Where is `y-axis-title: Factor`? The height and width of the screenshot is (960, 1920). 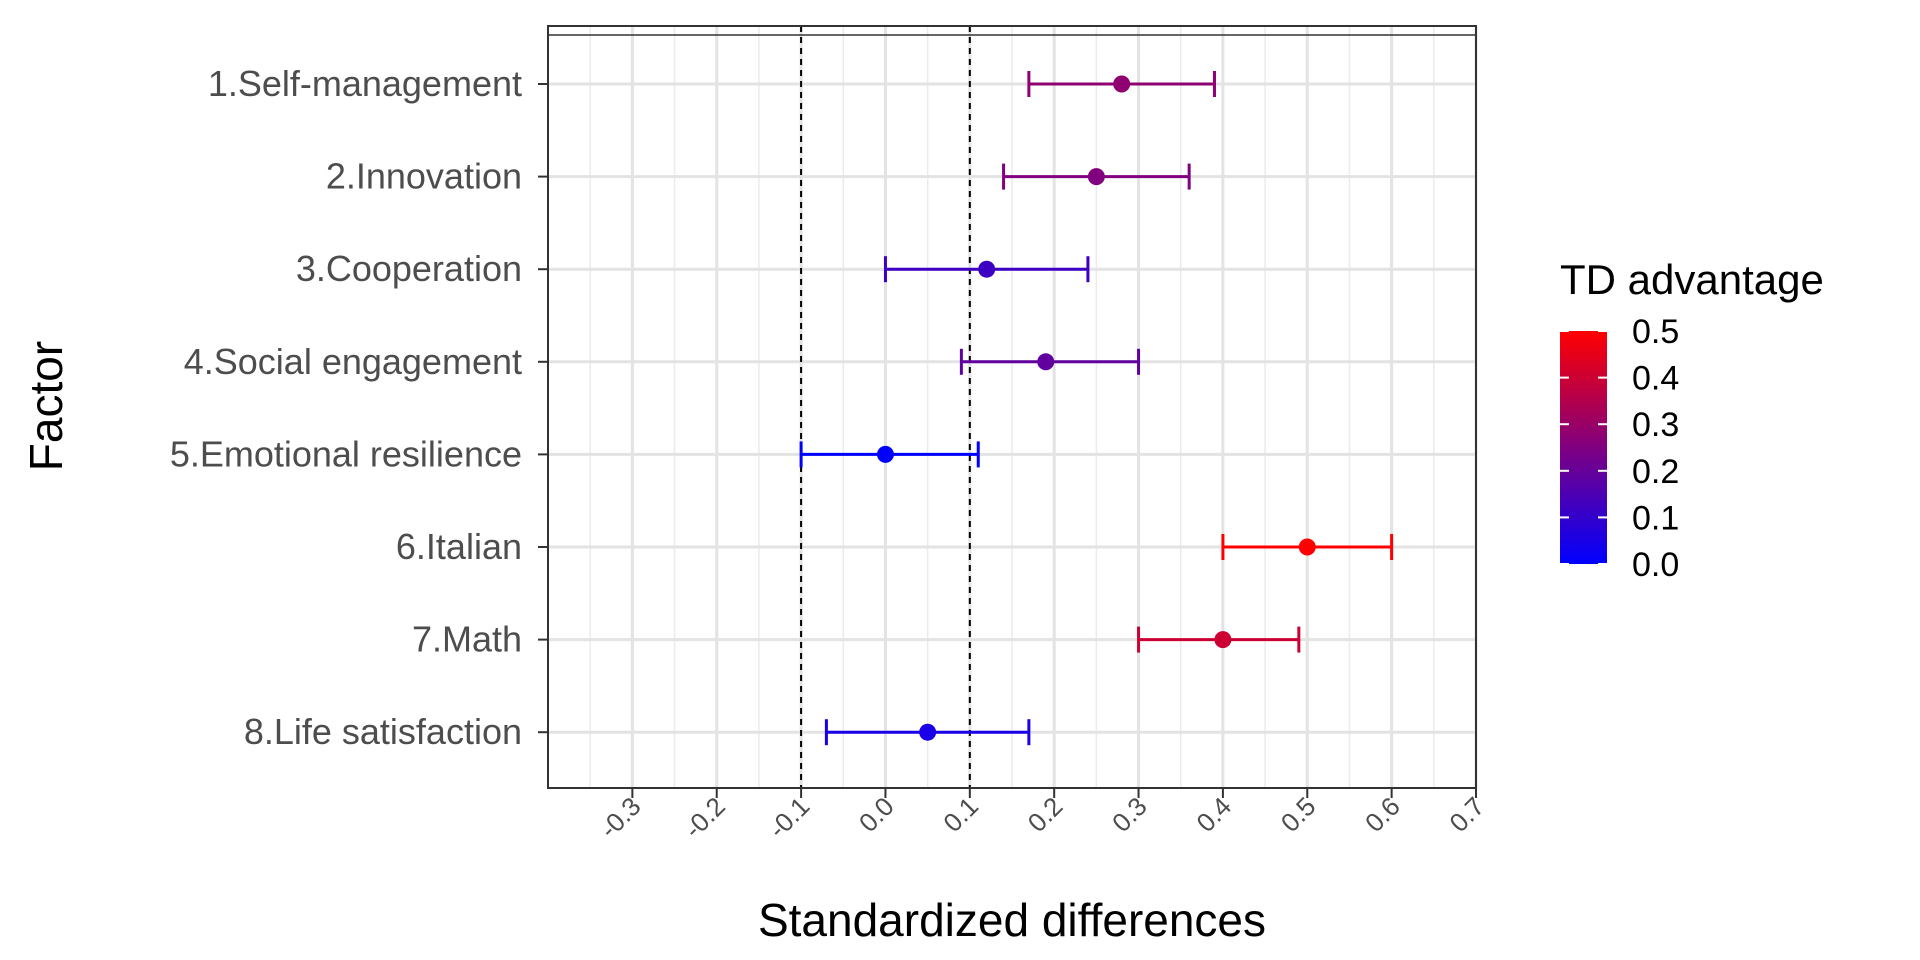 y-axis-title: Factor is located at coordinates (46, 406).